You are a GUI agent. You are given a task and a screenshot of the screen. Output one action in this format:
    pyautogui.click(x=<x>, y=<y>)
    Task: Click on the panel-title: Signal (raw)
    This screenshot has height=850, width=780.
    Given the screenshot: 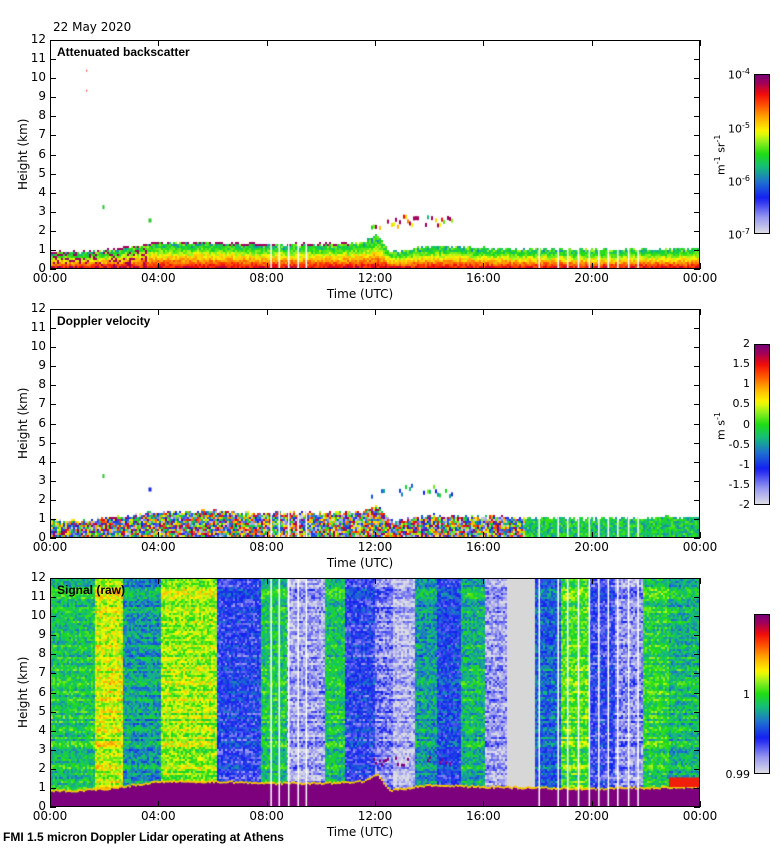 What is the action you would take?
    pyautogui.click(x=91, y=590)
    